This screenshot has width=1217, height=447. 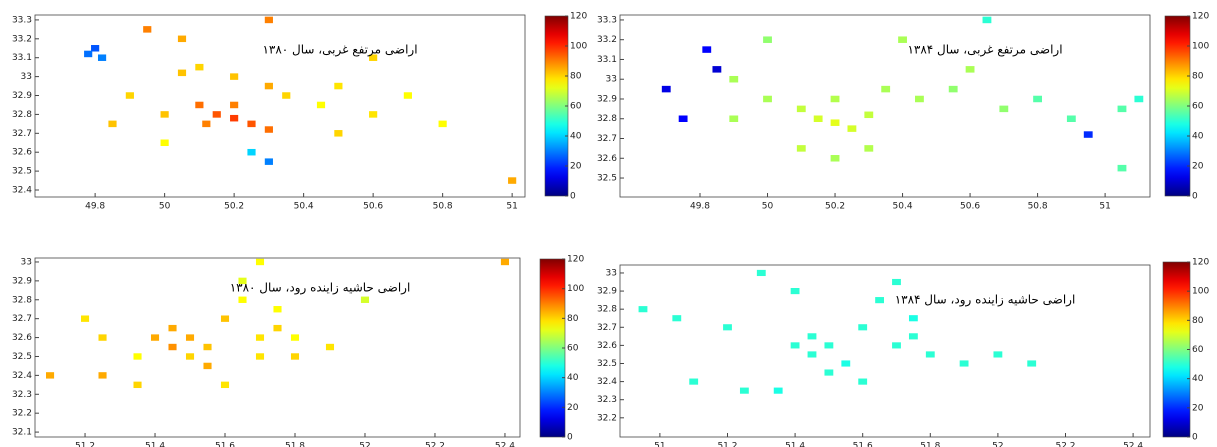 I want to click on x-tick-label: 51.2, so click(x=727, y=444).